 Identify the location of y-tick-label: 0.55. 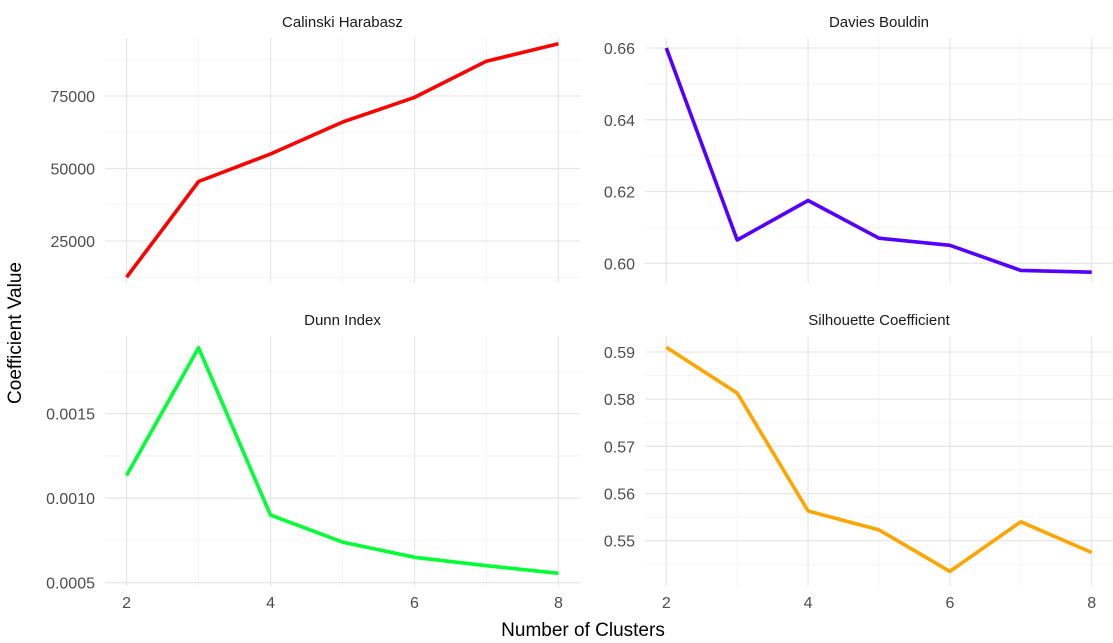
(619, 542).